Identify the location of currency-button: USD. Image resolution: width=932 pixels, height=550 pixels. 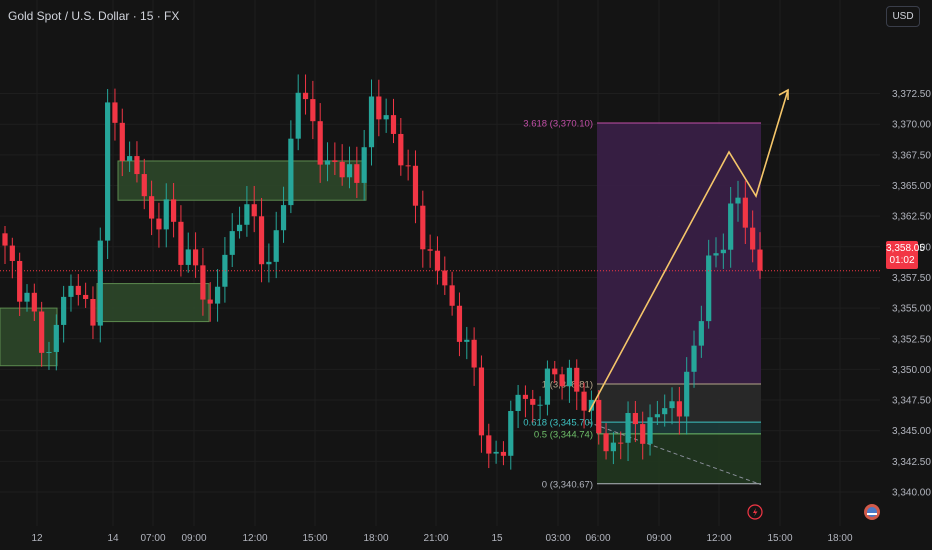
(903, 16).